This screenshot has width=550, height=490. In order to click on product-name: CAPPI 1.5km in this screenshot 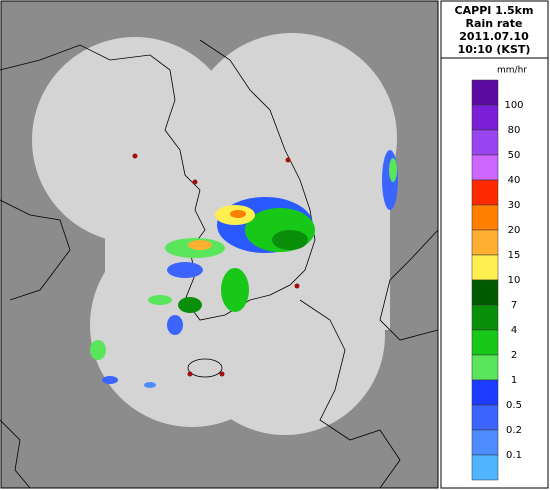, I will do `click(494, 10)`.